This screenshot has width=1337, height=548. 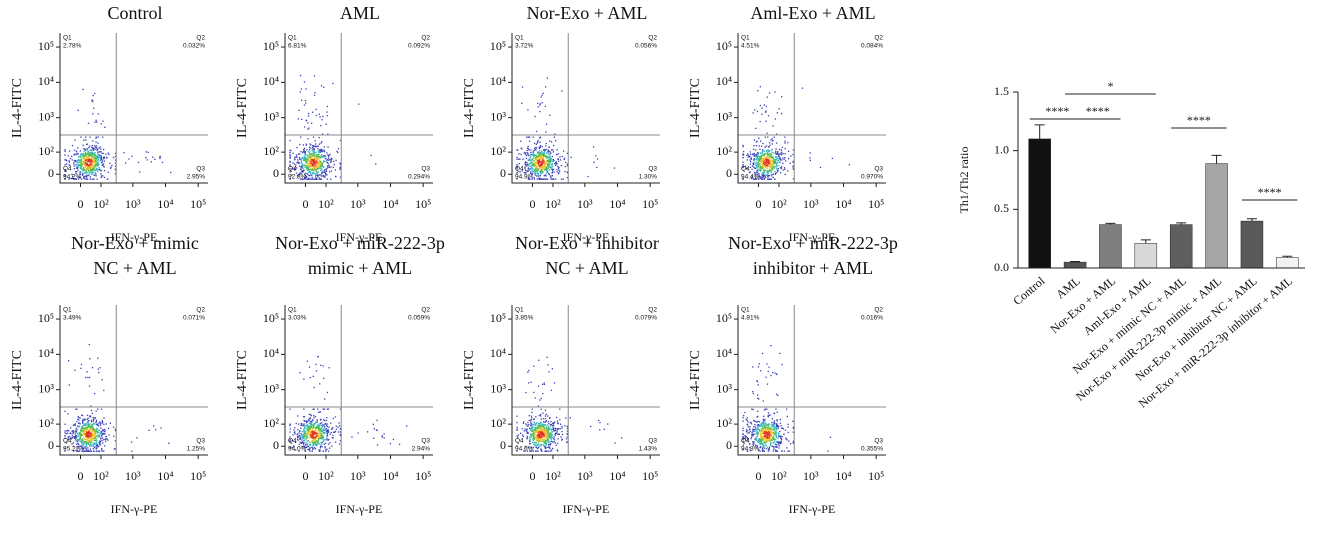 What do you see at coordinates (133, 476) in the screenshot?
I see `x-tick-label: 10³` at bounding box center [133, 476].